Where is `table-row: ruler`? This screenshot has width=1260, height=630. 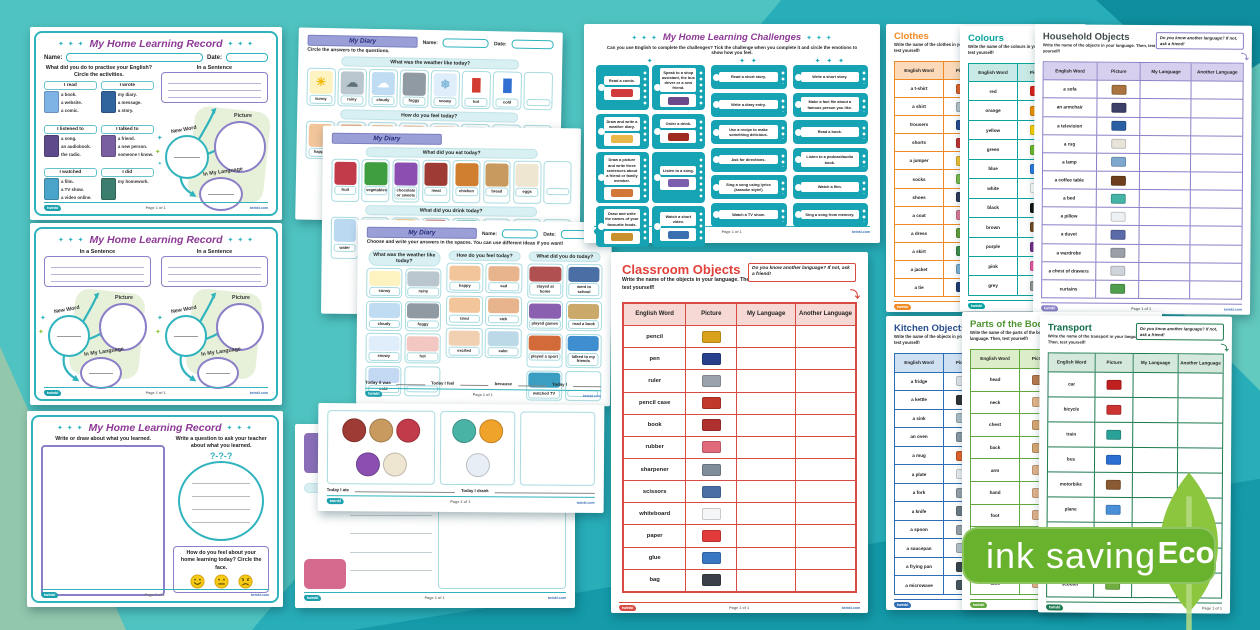 table-row: ruler is located at coordinates (739, 380).